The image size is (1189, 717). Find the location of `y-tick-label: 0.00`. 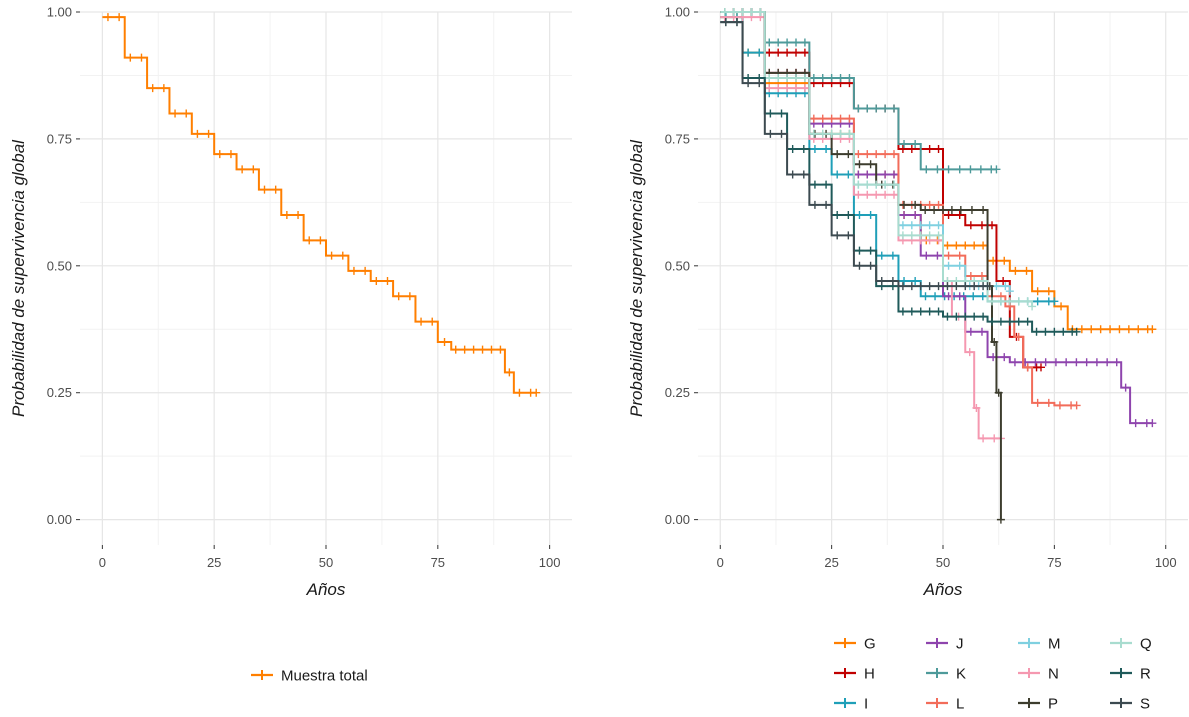

y-tick-label: 0.00 is located at coordinates (677, 519).